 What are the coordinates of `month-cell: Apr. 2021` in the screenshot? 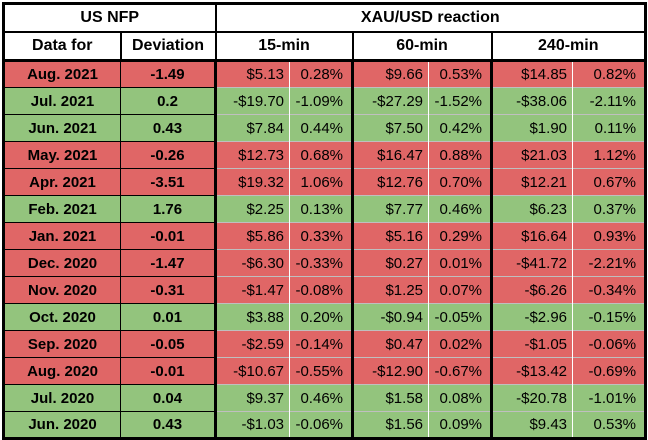 It's located at (62, 182).